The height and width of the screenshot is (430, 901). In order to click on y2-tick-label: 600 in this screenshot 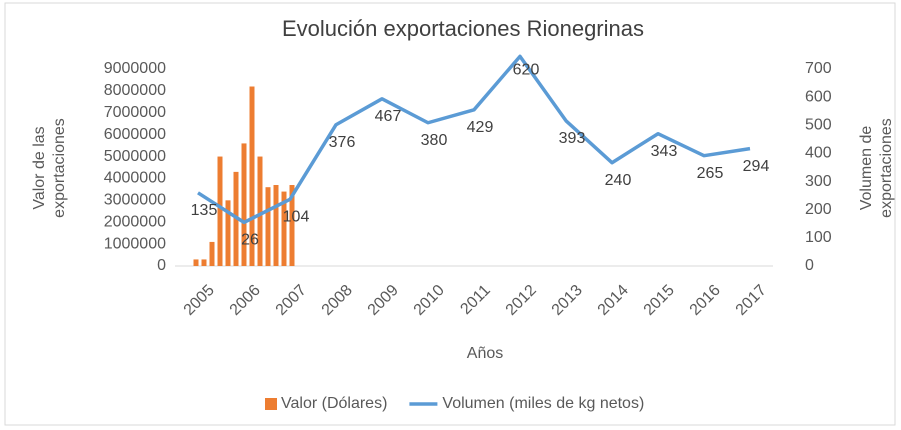, I will do `click(818, 96)`.